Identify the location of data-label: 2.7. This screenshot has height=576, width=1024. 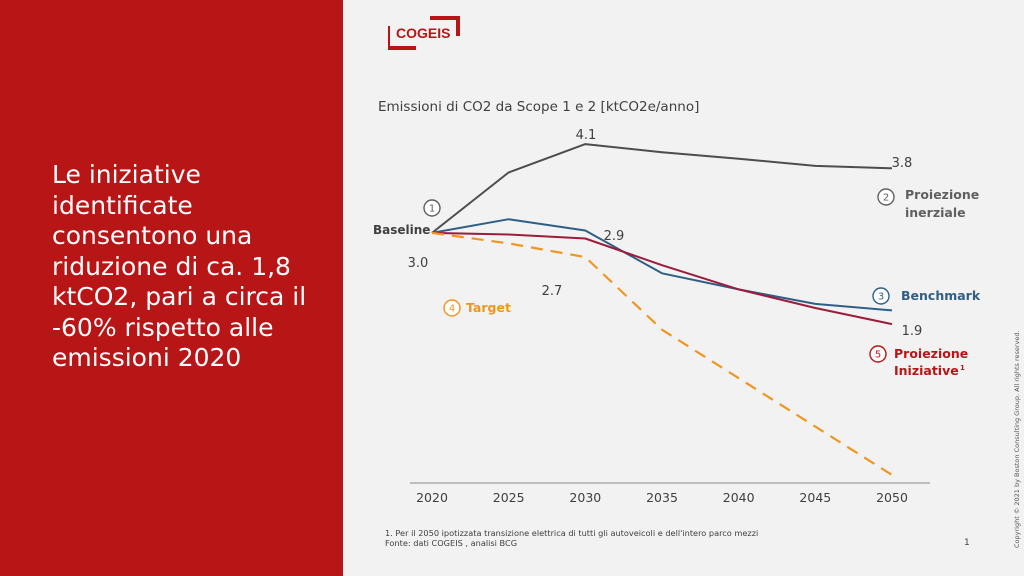
(552, 291).